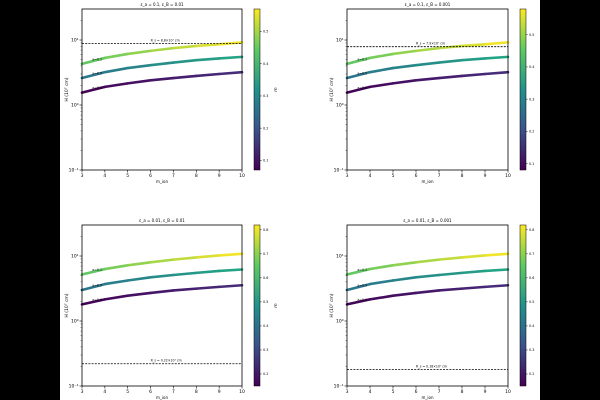 This screenshot has width=600, height=400. I want to click on colorbar-tick-label: 0.1, so click(265, 161).